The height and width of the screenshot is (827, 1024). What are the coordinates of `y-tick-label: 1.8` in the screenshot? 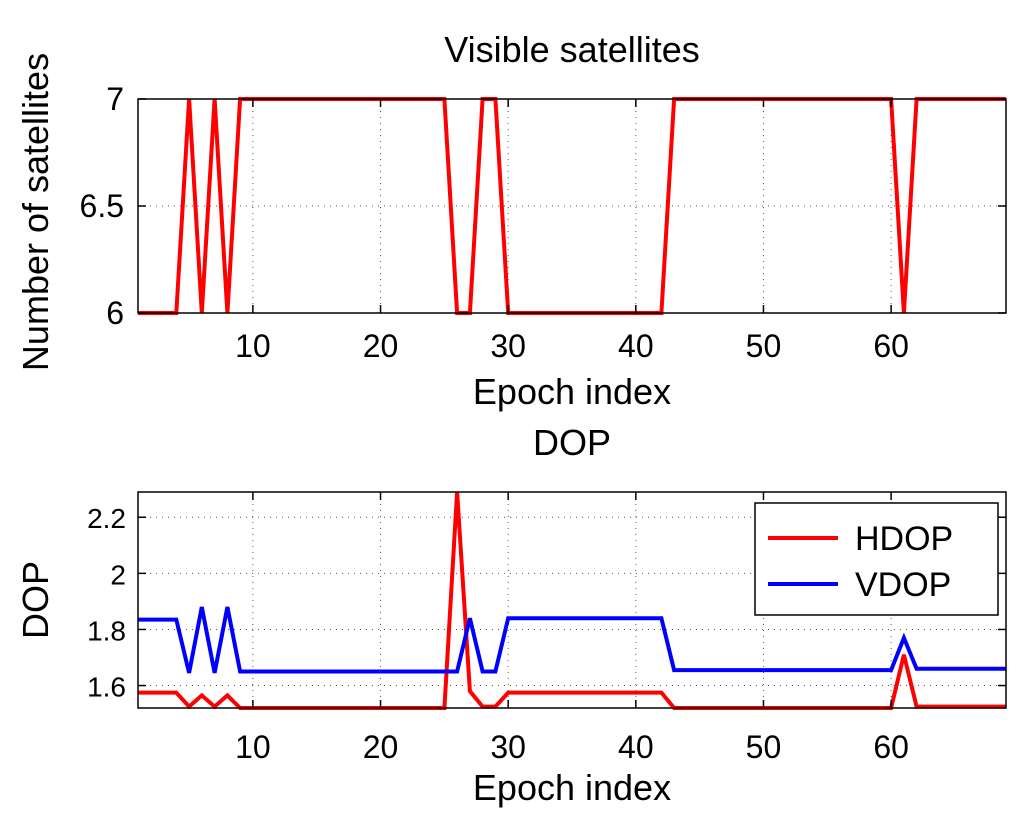 It's located at (106, 630).